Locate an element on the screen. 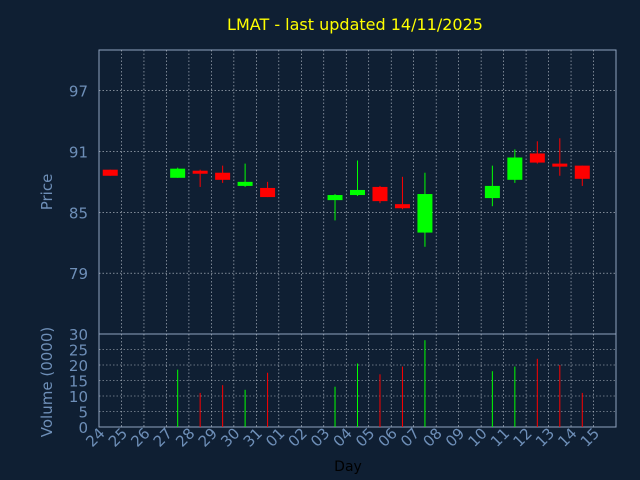 The image size is (640, 480). x-axis-label: Day is located at coordinates (348, 467).